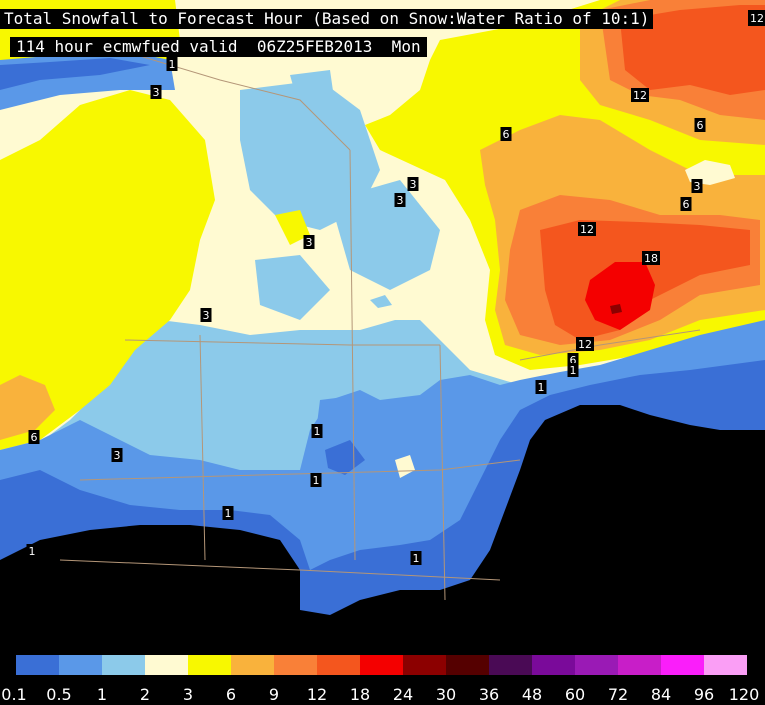  Describe the element at coordinates (620, 296) in the screenshot. I see `snow-18in-region` at that location.